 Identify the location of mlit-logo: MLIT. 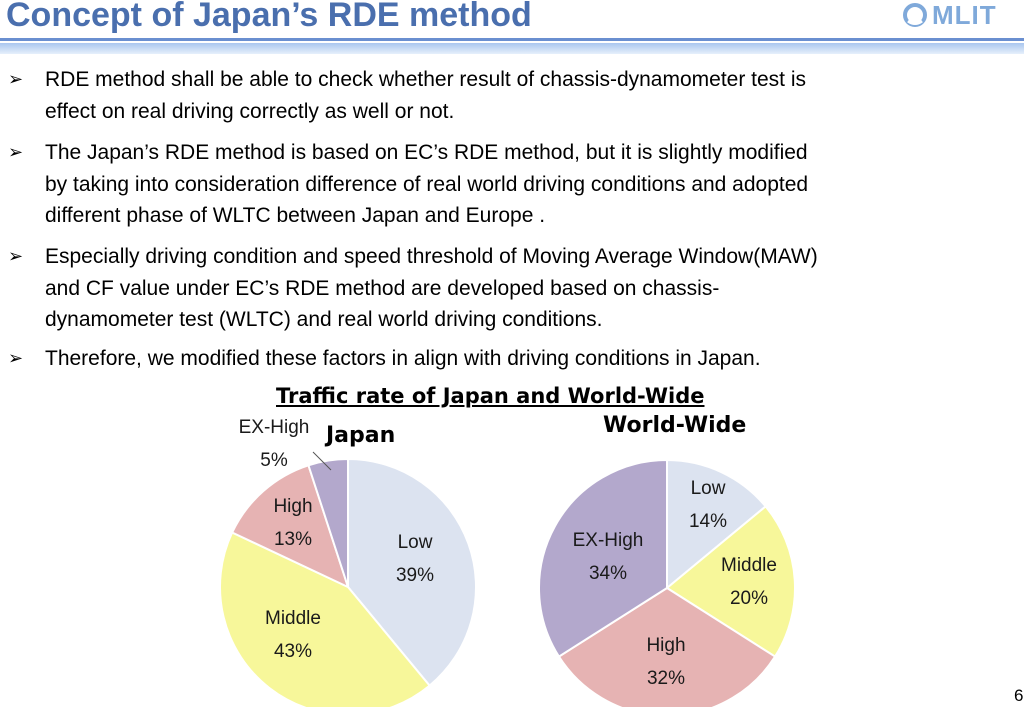
(949, 15).